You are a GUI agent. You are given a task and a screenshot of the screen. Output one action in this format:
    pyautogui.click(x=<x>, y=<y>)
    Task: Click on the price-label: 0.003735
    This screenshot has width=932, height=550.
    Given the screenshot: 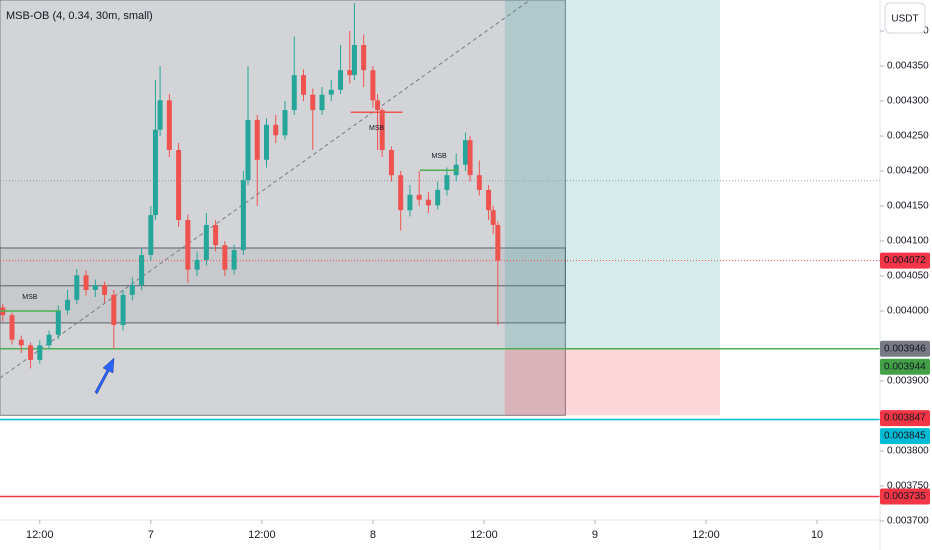 What is the action you would take?
    pyautogui.click(x=905, y=496)
    